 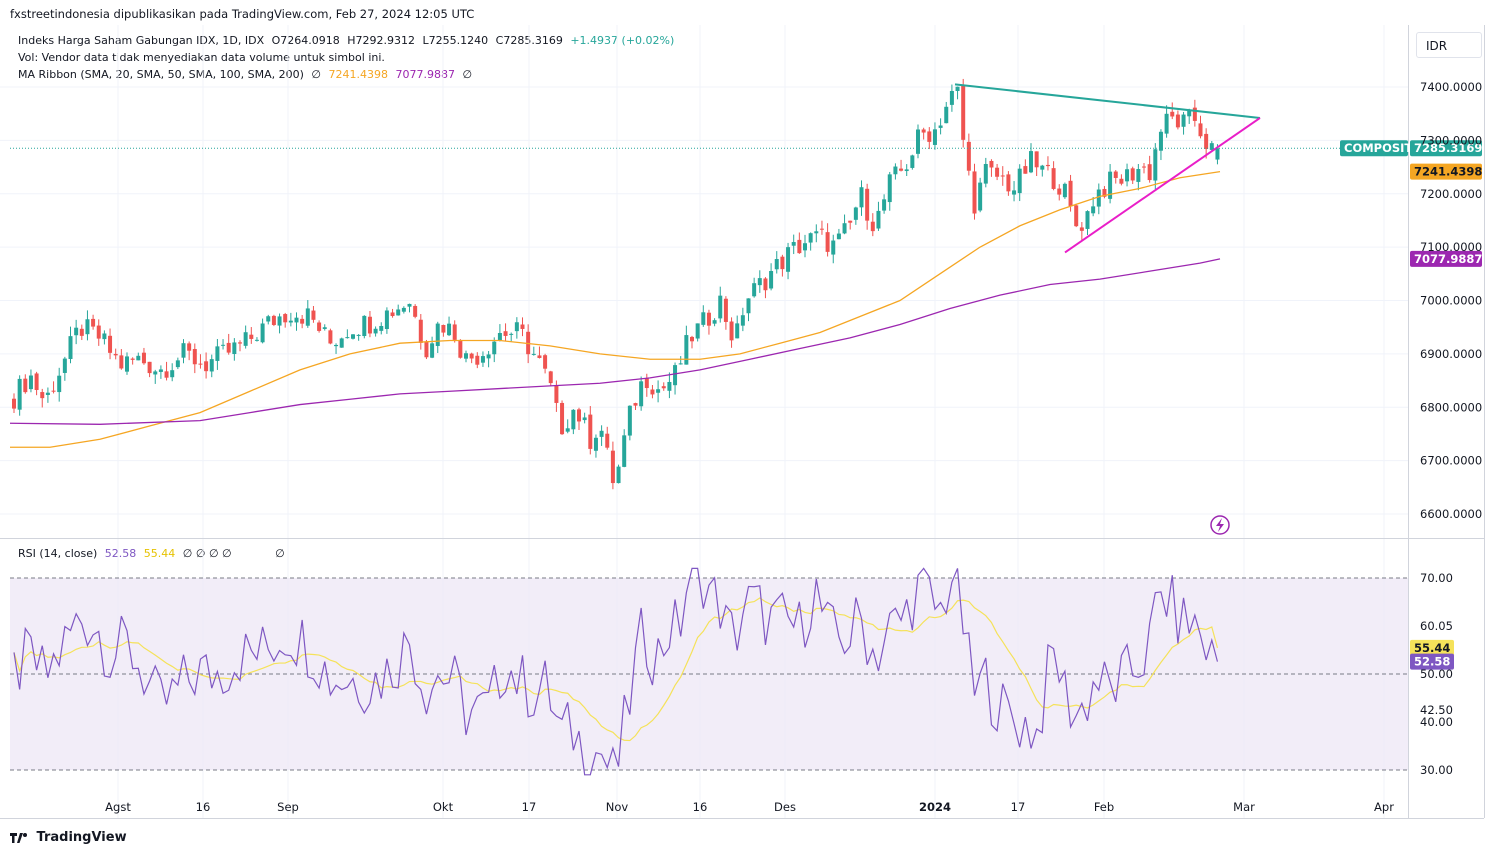 I want to click on last-price-label-bg, so click(x=1446, y=148).